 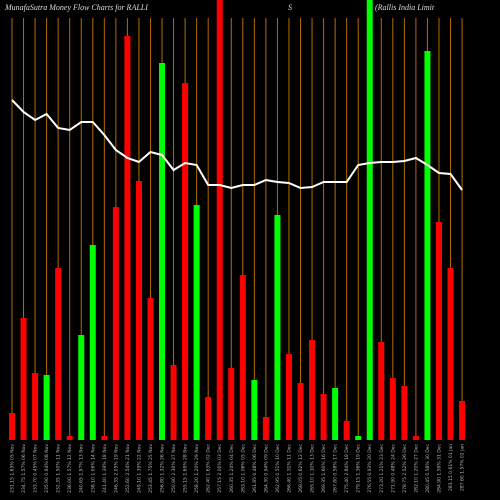 What do you see at coordinates (428, 467) in the screenshot?
I see `x-tick-label: 280.45 0.58% 30 Dec` at bounding box center [428, 467].